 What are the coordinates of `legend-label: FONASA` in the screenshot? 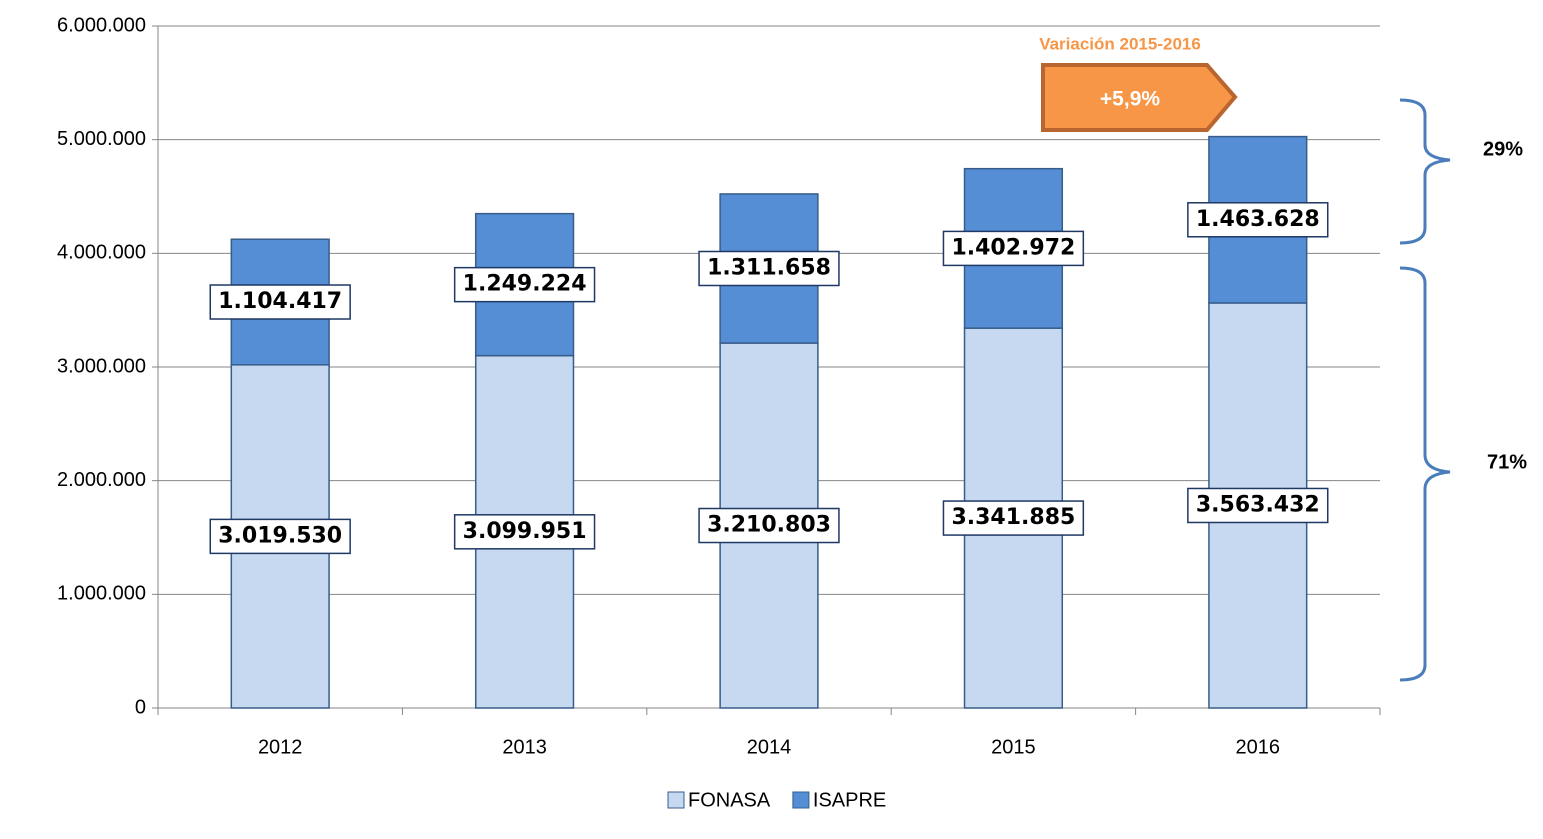 It's located at (729, 800).